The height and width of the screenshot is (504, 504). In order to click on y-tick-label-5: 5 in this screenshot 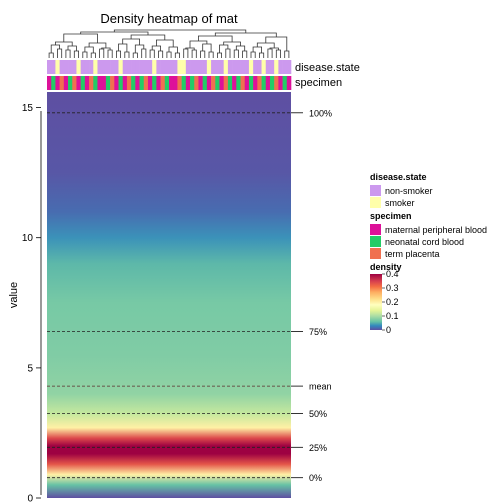, I will do `click(30, 368)`.